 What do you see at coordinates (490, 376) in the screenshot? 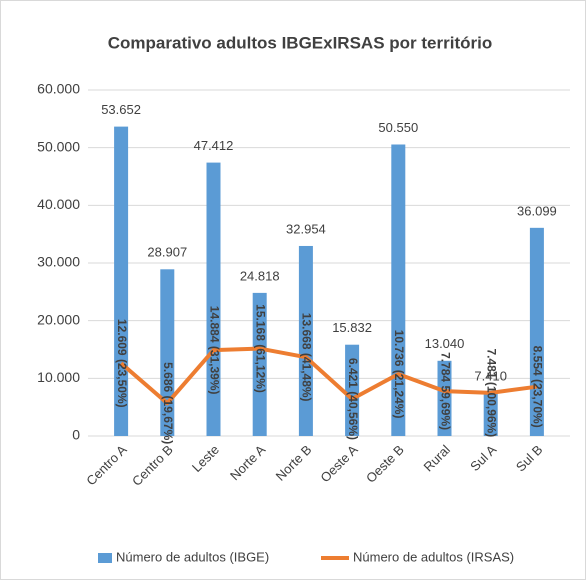
I see `bar-value-label: 7.410` at bounding box center [490, 376].